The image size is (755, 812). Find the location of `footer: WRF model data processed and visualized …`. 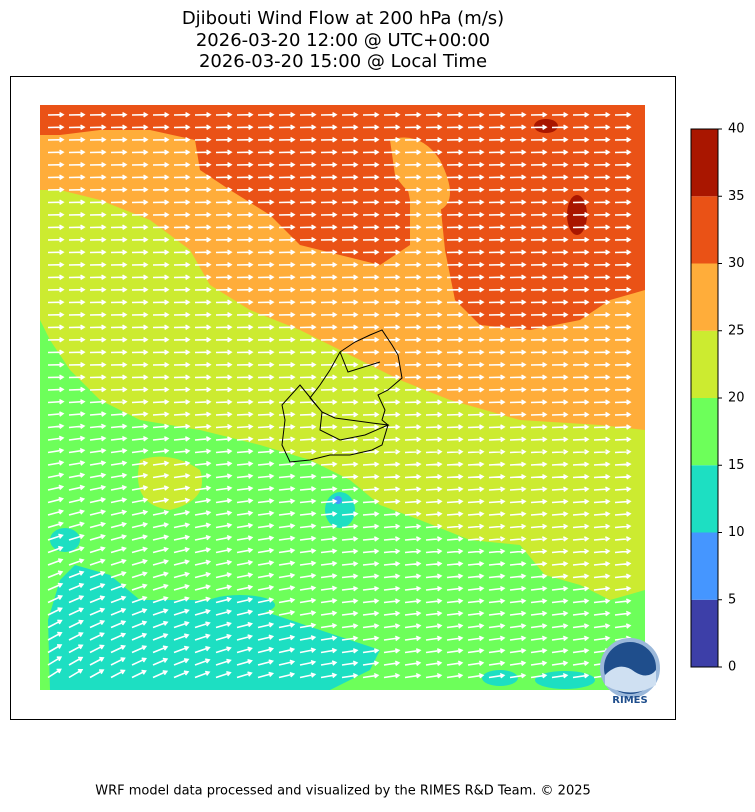

footer: WRF model data processed and visualized … is located at coordinates (343, 791).